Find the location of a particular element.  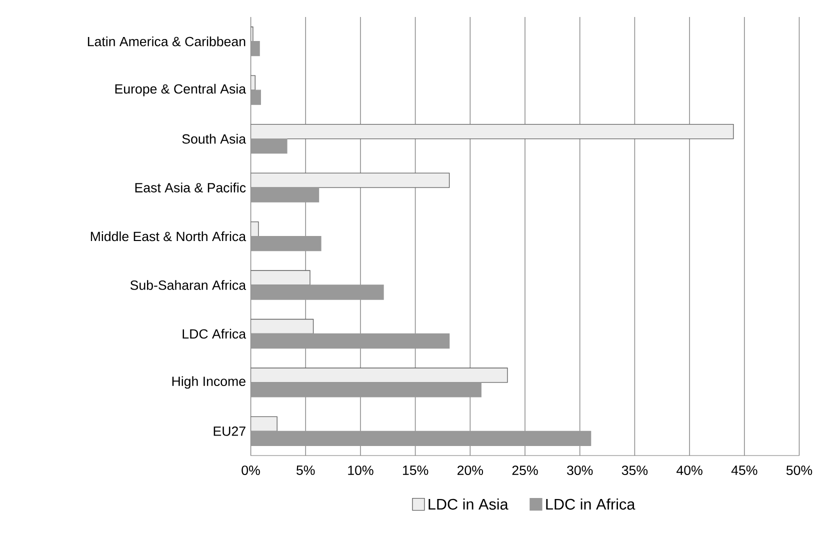

y-tick-label: Latin America & Caribbean is located at coordinates (167, 41).